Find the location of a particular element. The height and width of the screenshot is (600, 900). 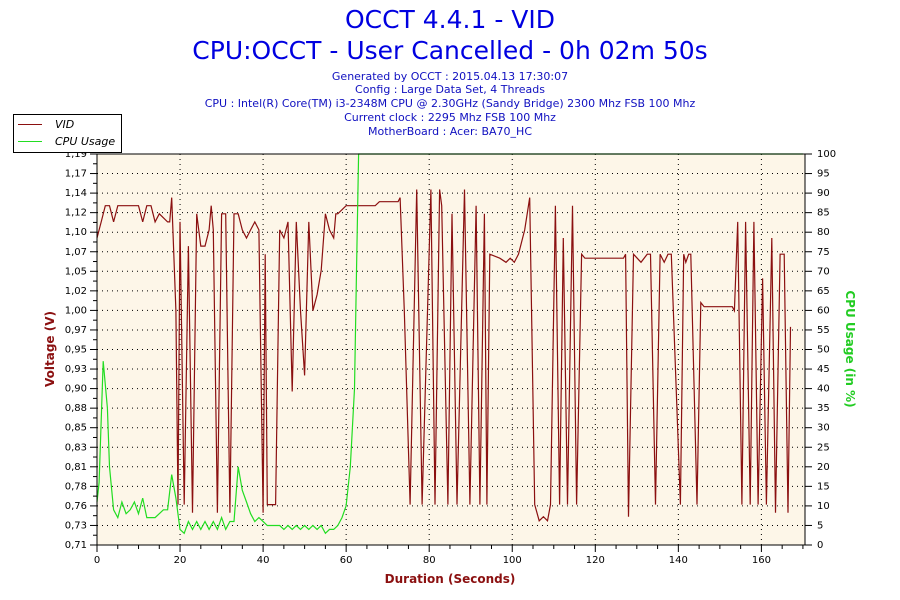

x-tick-label: 120 is located at coordinates (595, 560).